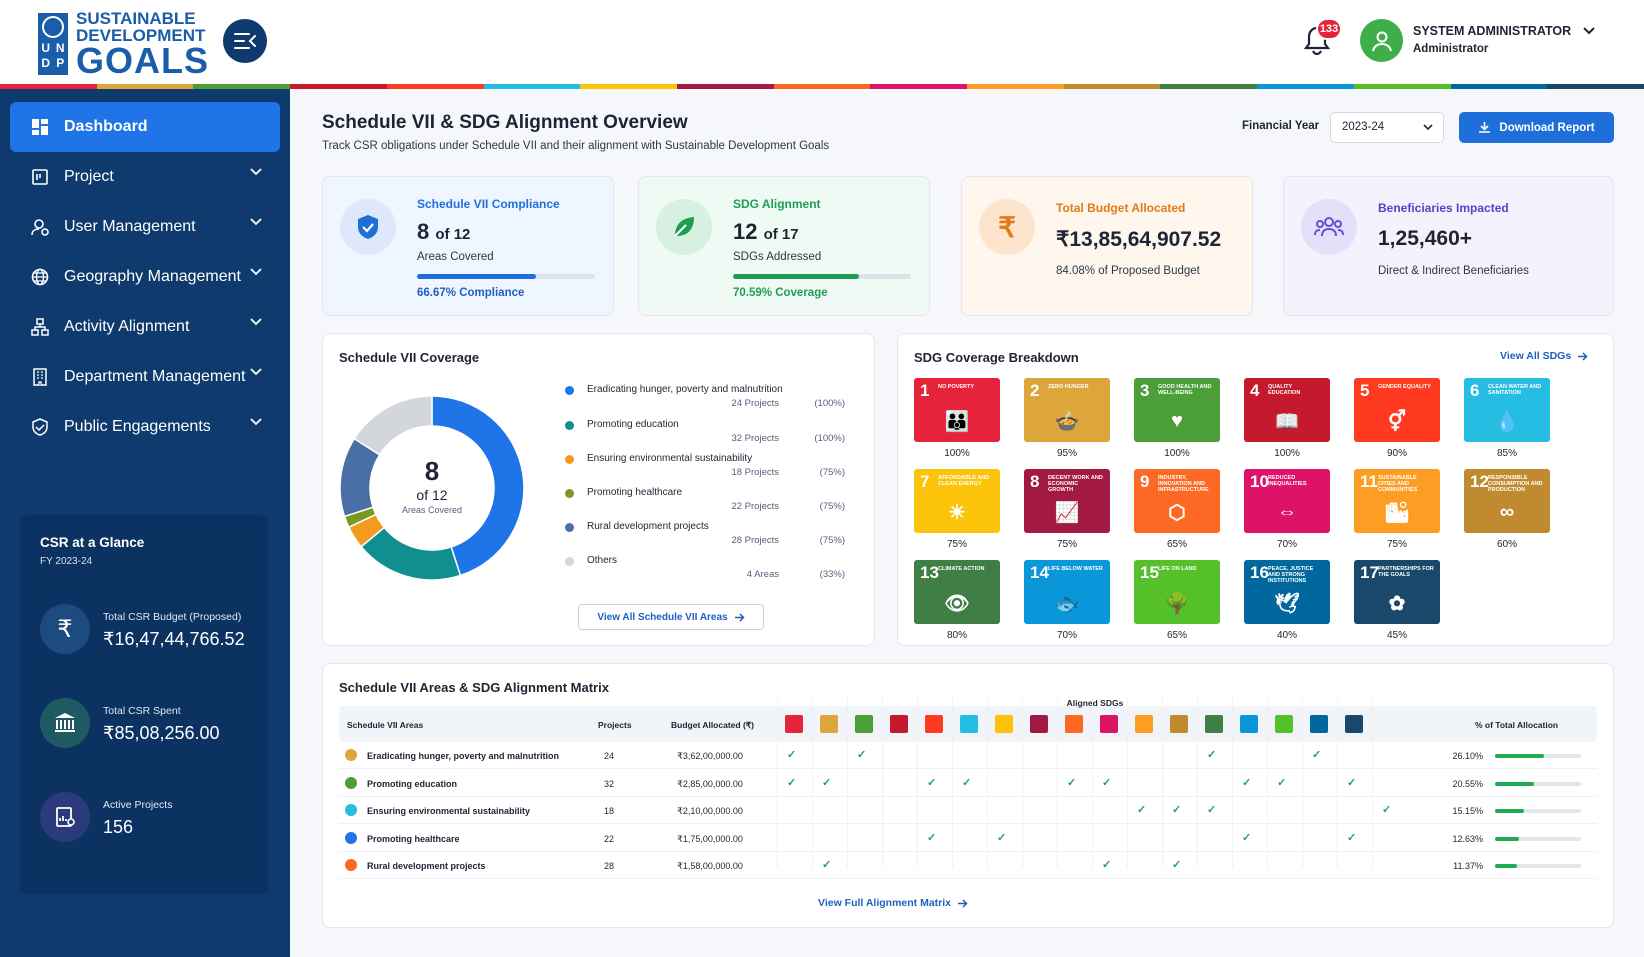 The image size is (1644, 957). What do you see at coordinates (145, 327) in the screenshot?
I see `sidebar-item-activity-alignment: Activity Alignment` at bounding box center [145, 327].